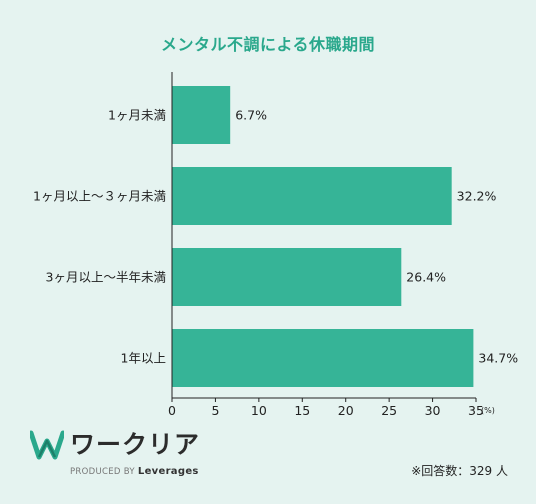 The width and height of the screenshot is (536, 504). I want to click on x-tick-label-30: 30, so click(433, 410).